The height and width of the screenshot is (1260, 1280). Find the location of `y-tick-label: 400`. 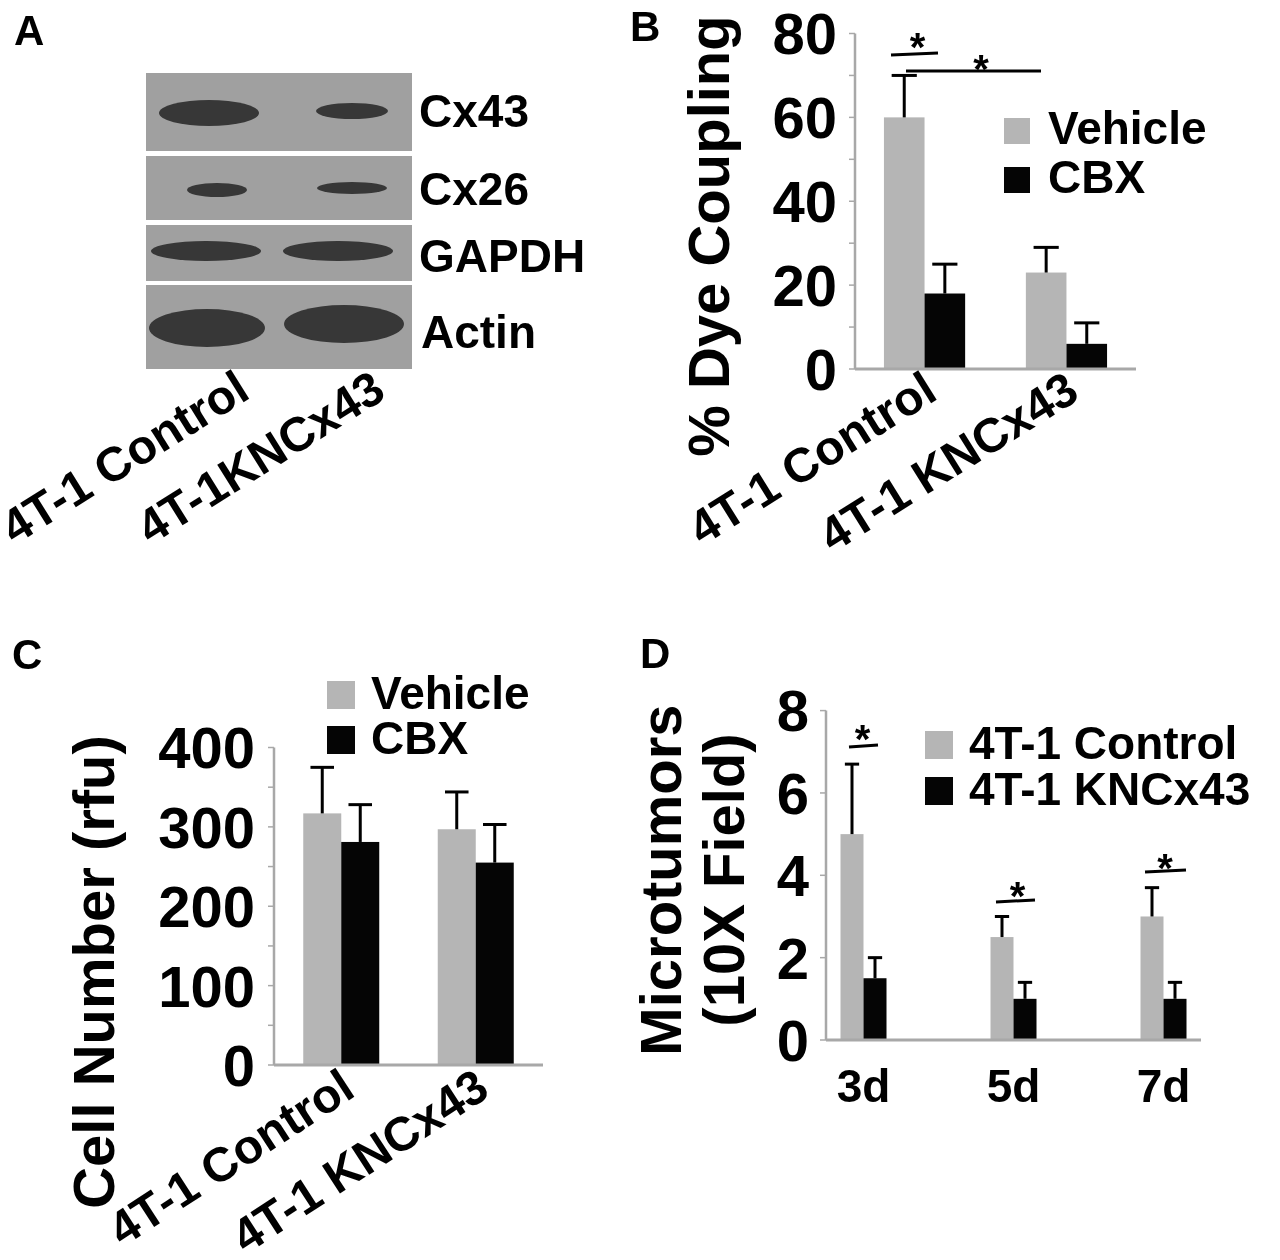

y-tick-label: 400 is located at coordinates (206, 748).